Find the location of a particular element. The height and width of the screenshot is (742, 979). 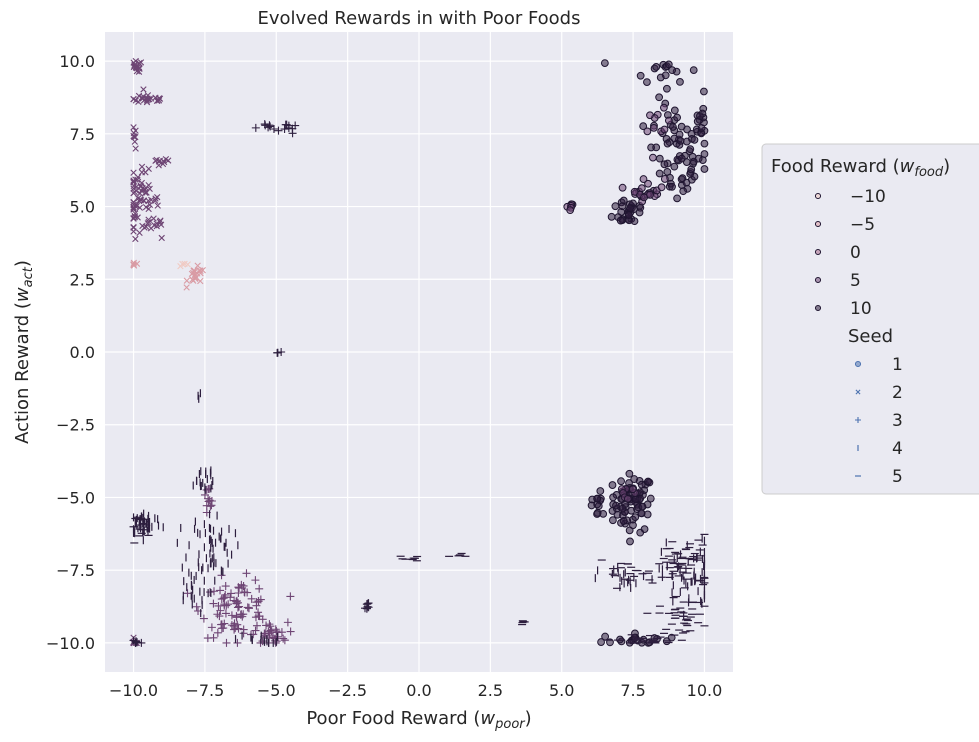

legend-hue-marker is located at coordinates (818, 280).